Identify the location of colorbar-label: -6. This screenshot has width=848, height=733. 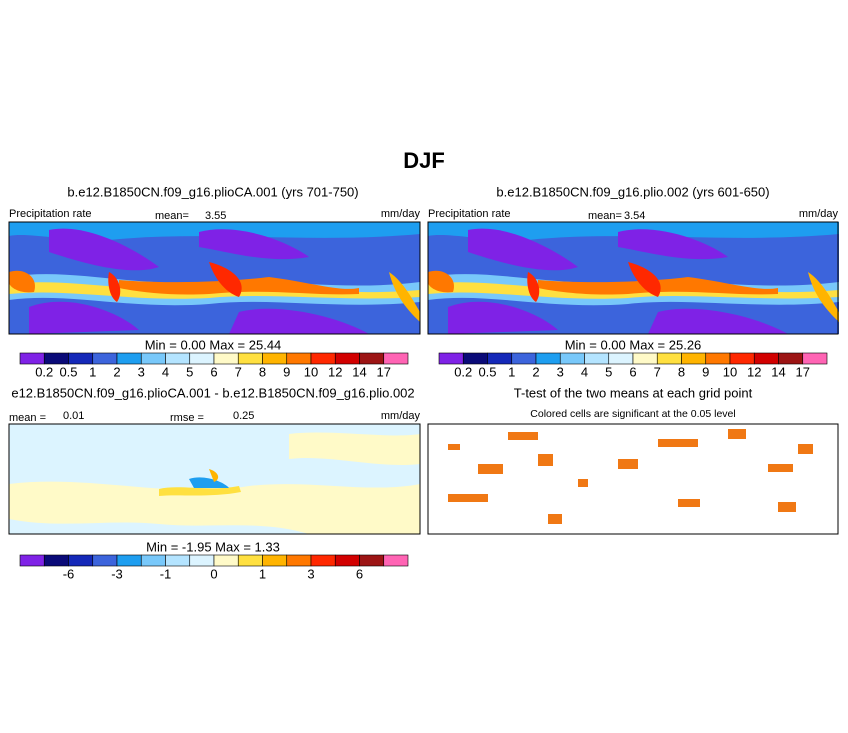
(69, 573).